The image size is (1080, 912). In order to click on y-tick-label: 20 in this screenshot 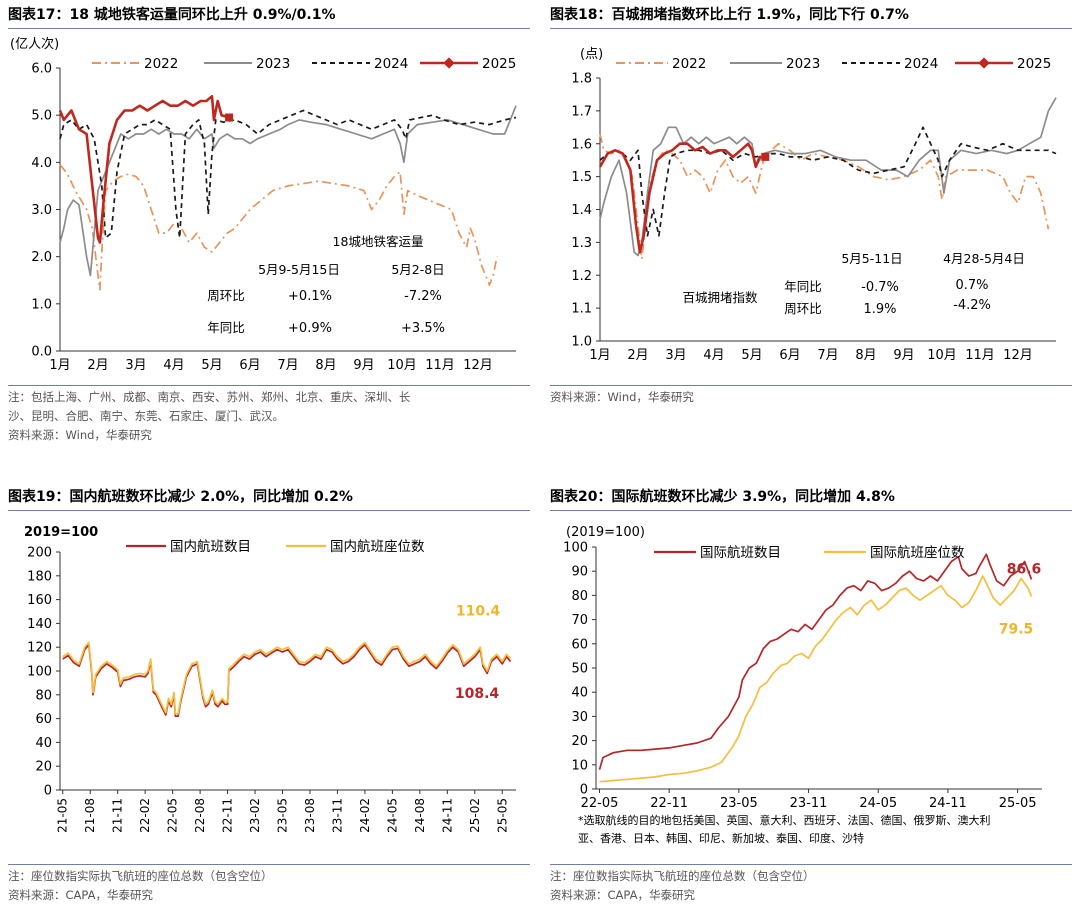, I will do `click(579, 741)`.